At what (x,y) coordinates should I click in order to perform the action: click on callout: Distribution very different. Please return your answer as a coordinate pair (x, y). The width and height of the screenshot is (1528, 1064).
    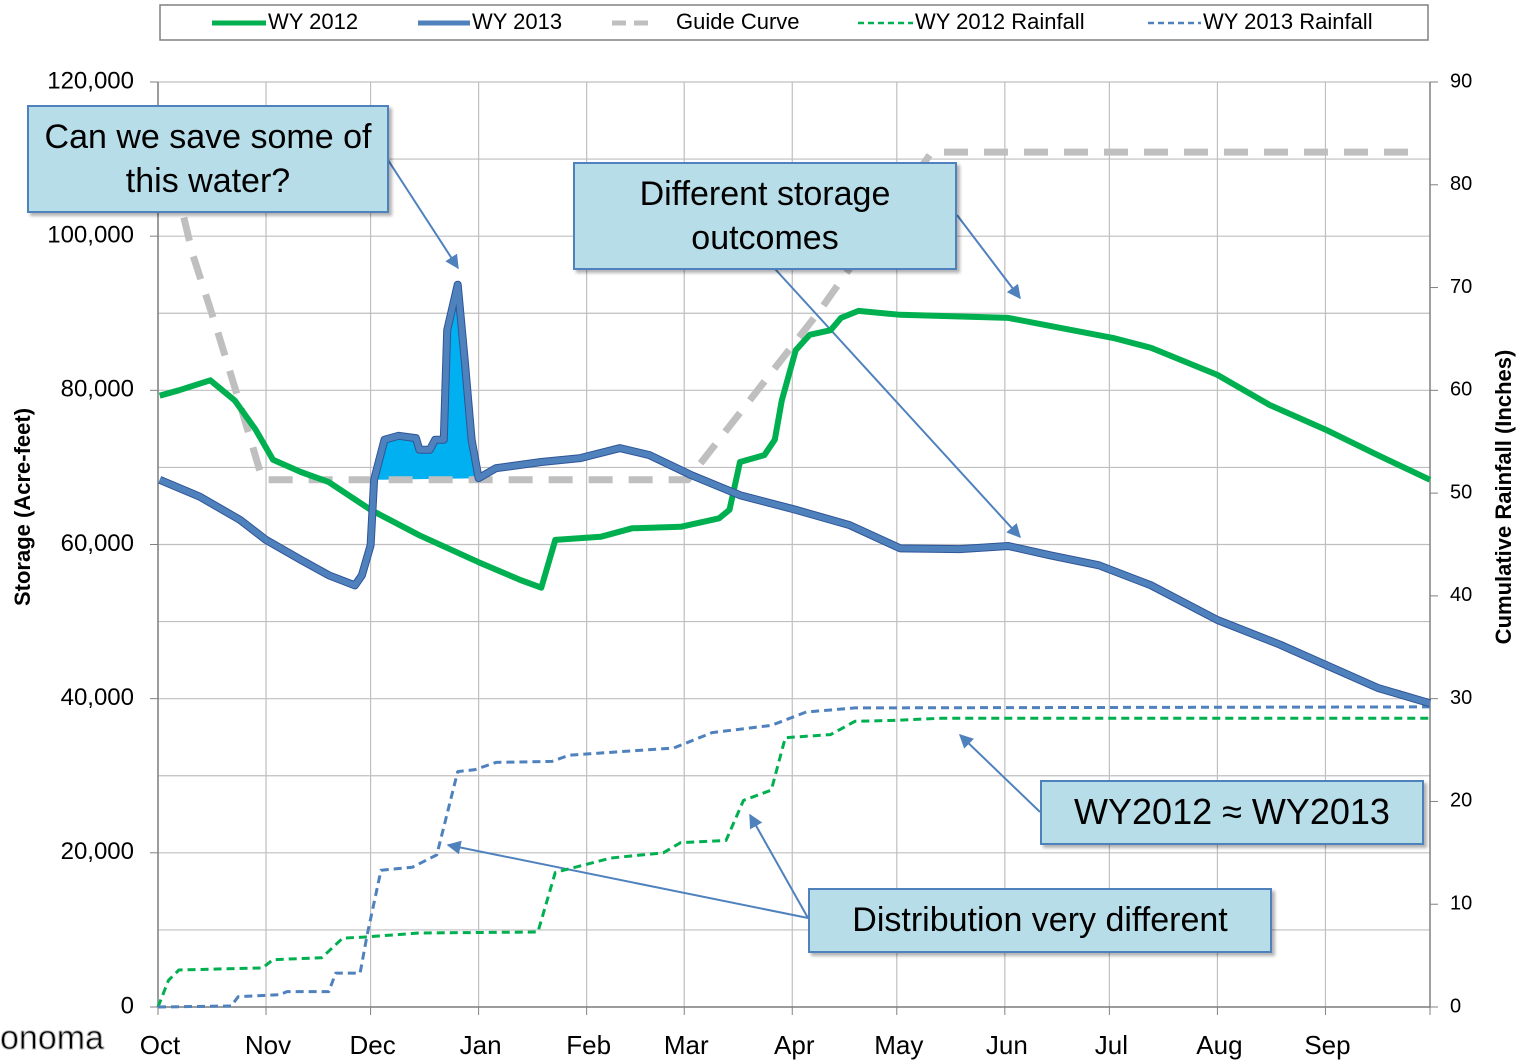
    Looking at the image, I should click on (1040, 920).